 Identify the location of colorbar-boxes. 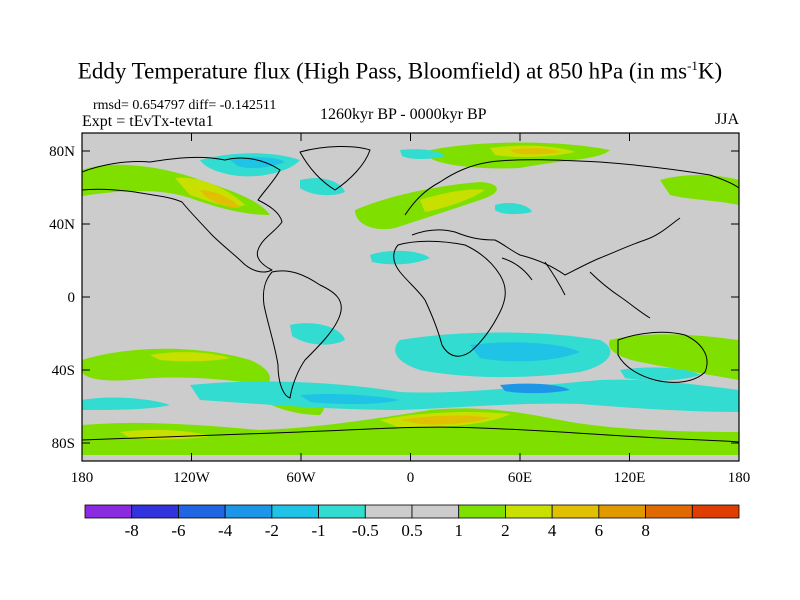
(412, 511).